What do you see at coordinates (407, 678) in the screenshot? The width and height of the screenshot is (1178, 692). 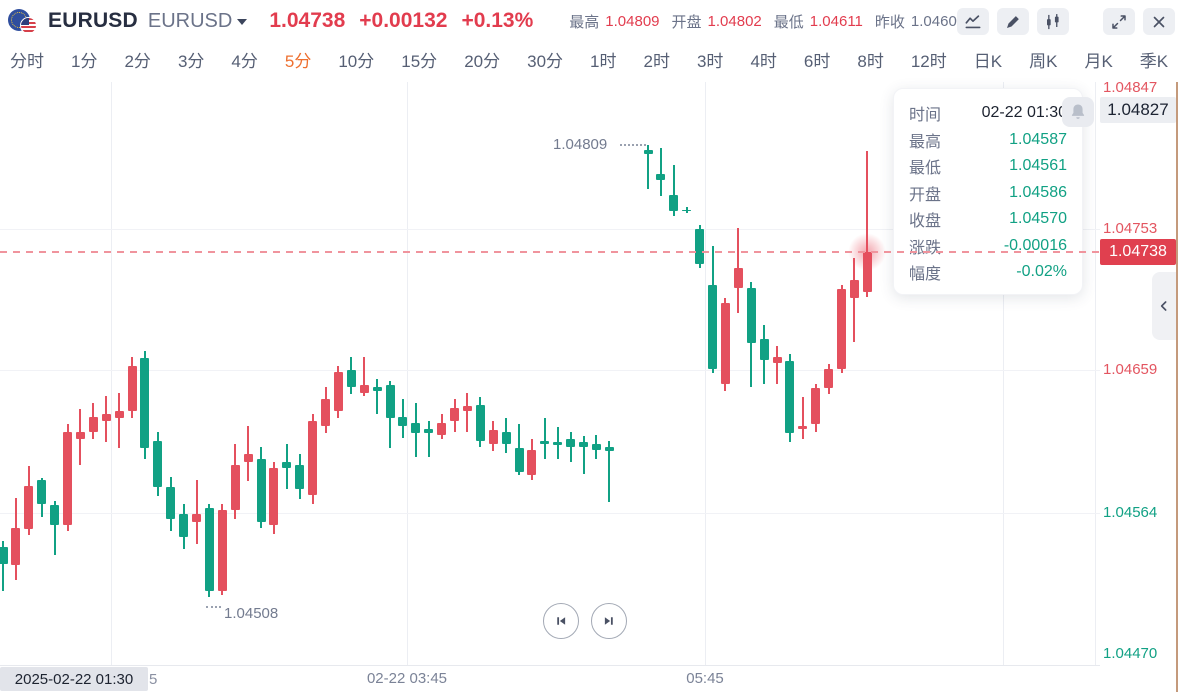 I see `x-axis-tick: 02-22 03:45` at bounding box center [407, 678].